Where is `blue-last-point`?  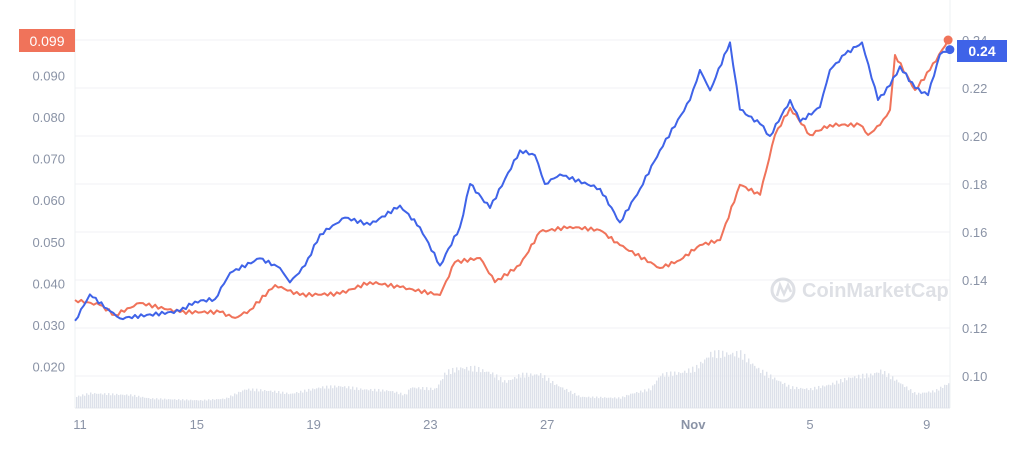 blue-last-point is located at coordinates (950, 50).